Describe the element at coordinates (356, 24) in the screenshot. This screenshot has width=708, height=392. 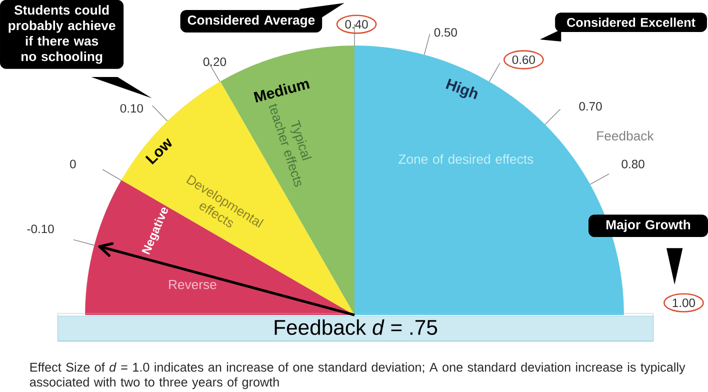
I see `text: 0.40` at that location.